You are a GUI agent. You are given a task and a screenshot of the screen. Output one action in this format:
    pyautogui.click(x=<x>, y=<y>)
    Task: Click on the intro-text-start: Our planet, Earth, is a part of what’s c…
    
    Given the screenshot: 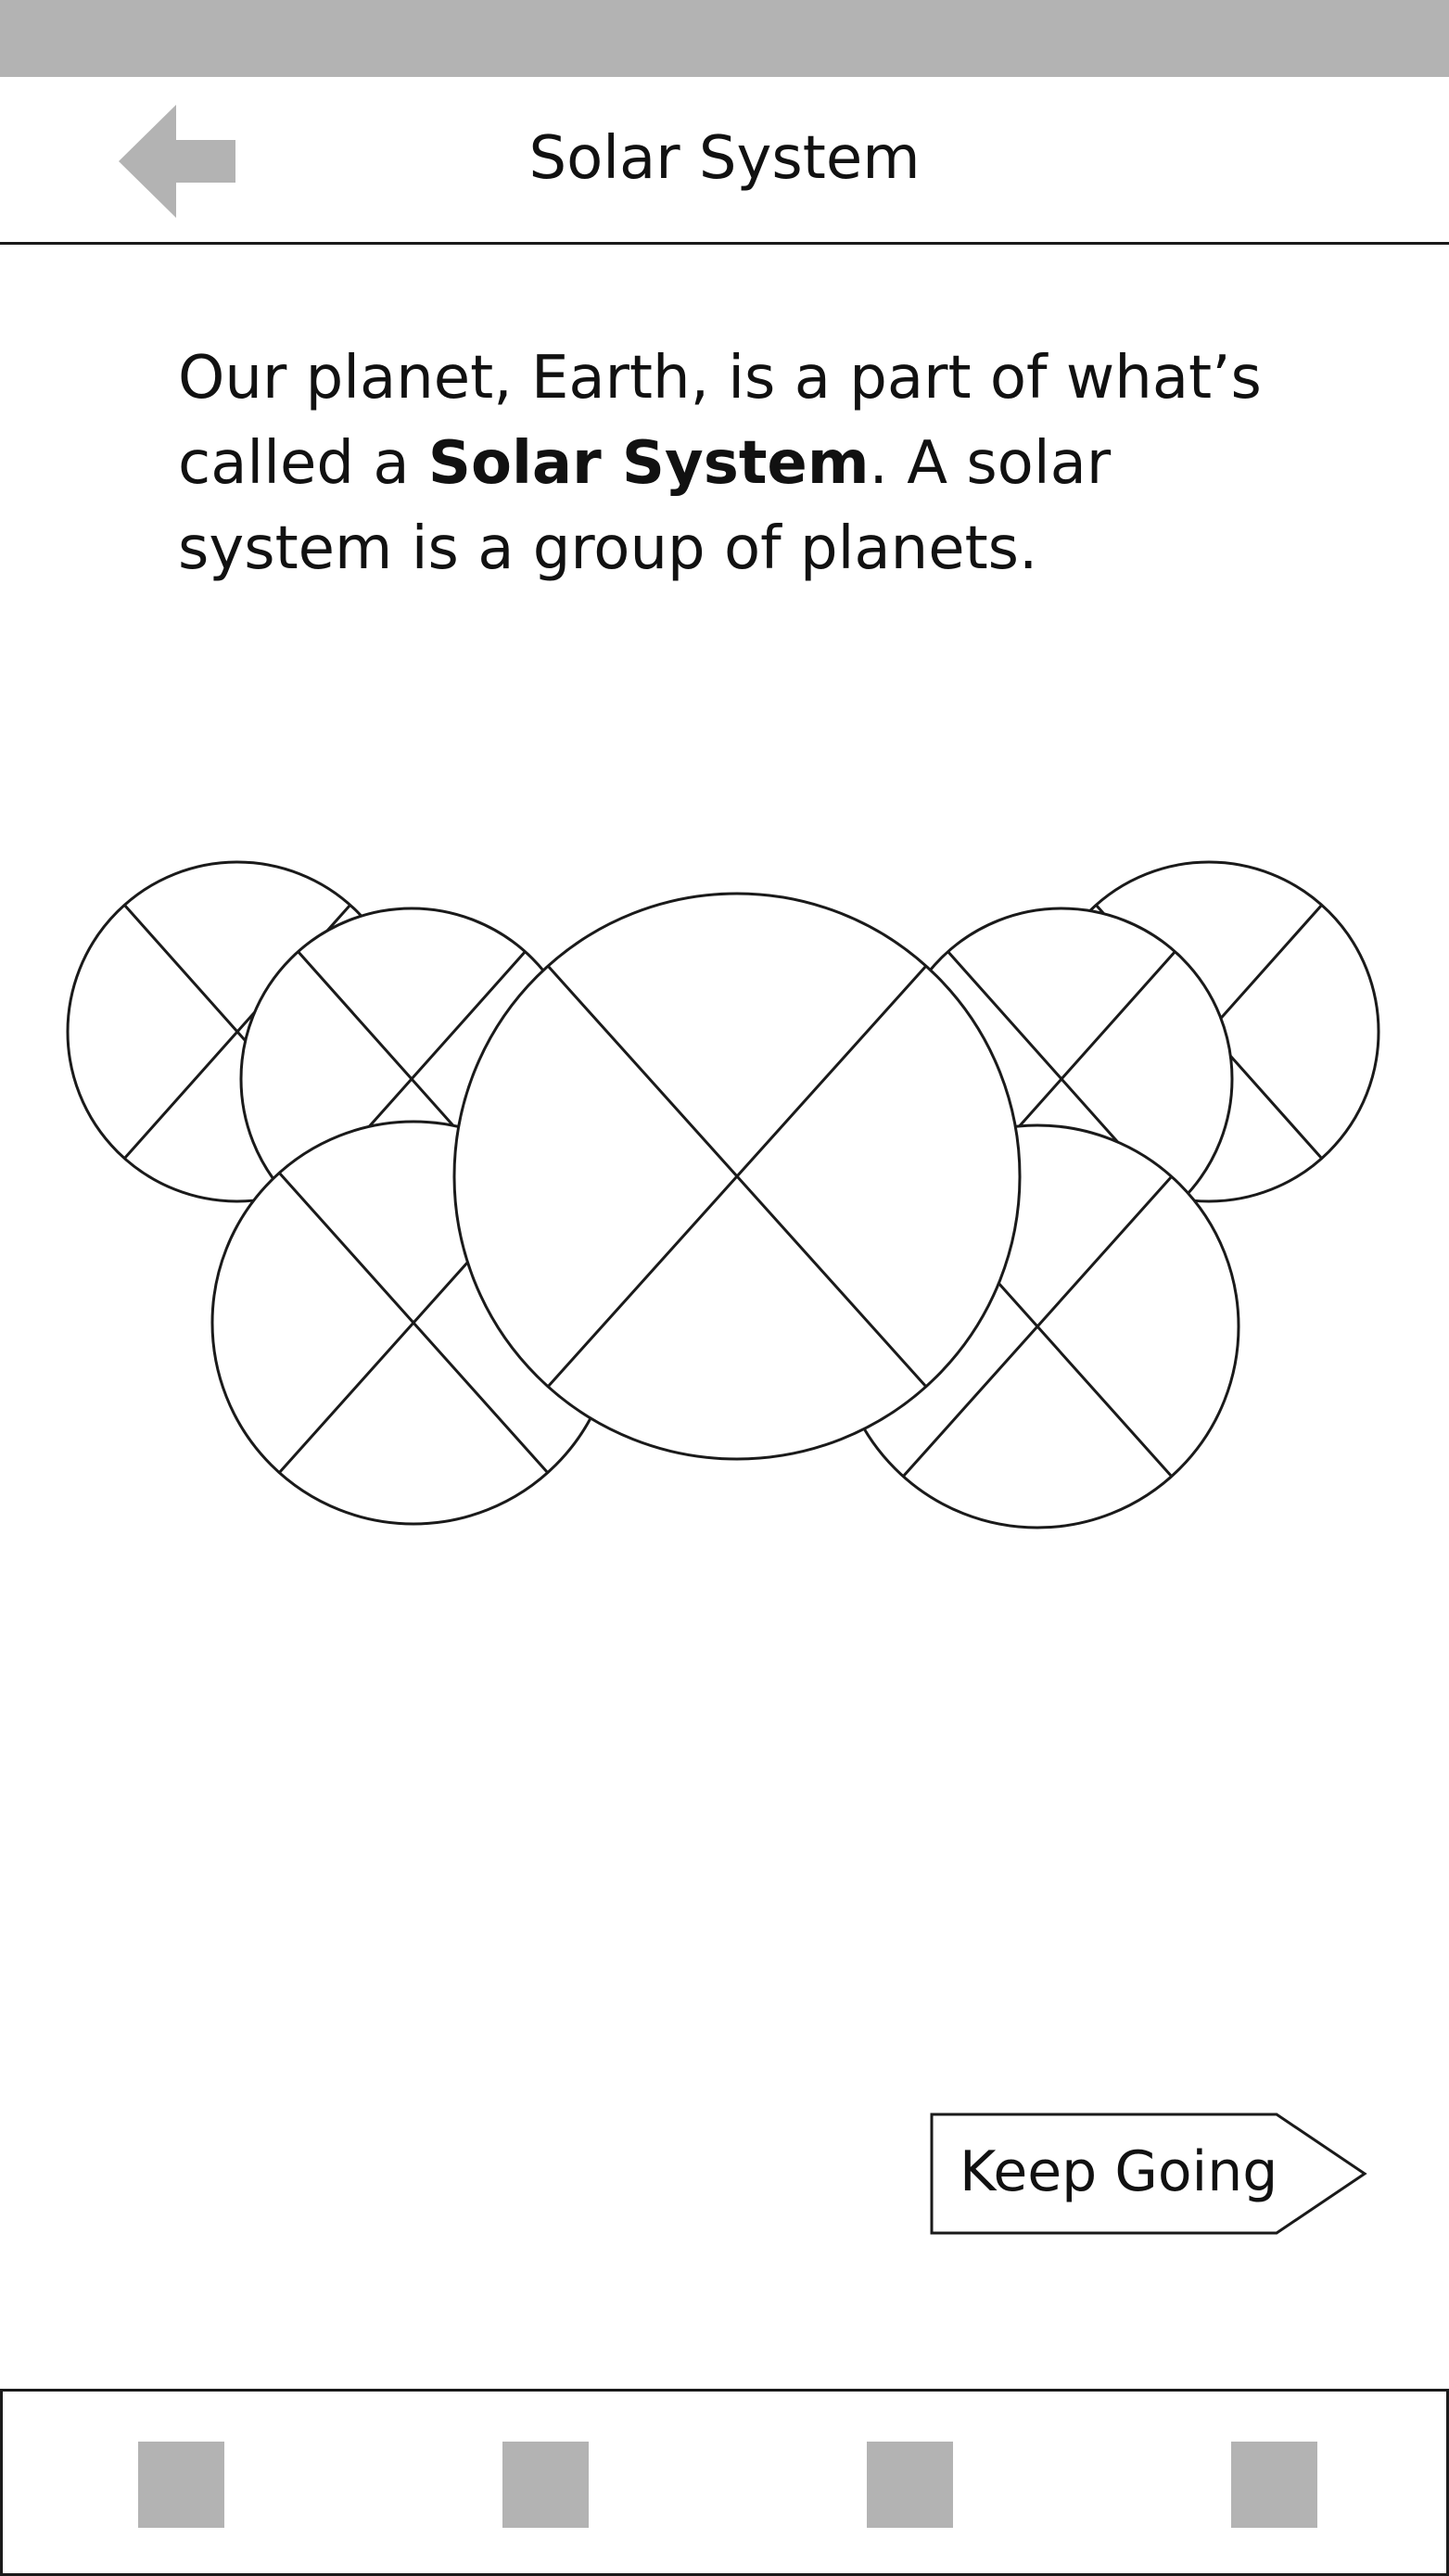 What is the action you would take?
    pyautogui.click(x=720, y=421)
    